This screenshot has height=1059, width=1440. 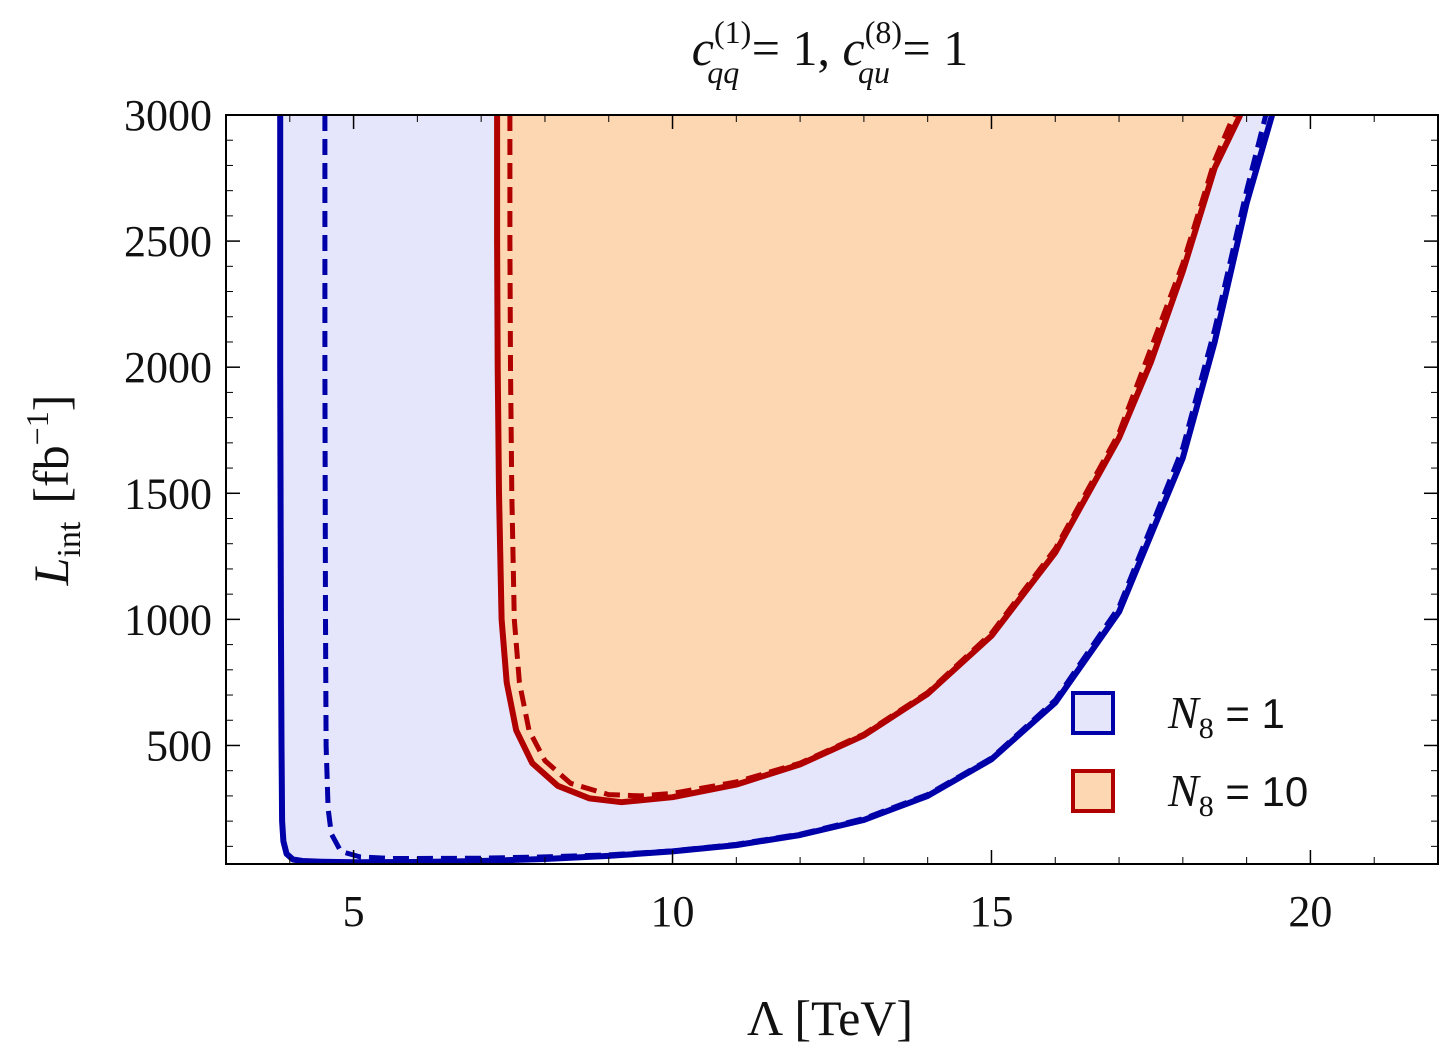 I want to click on y-tick-label: 1000, so click(x=168, y=619).